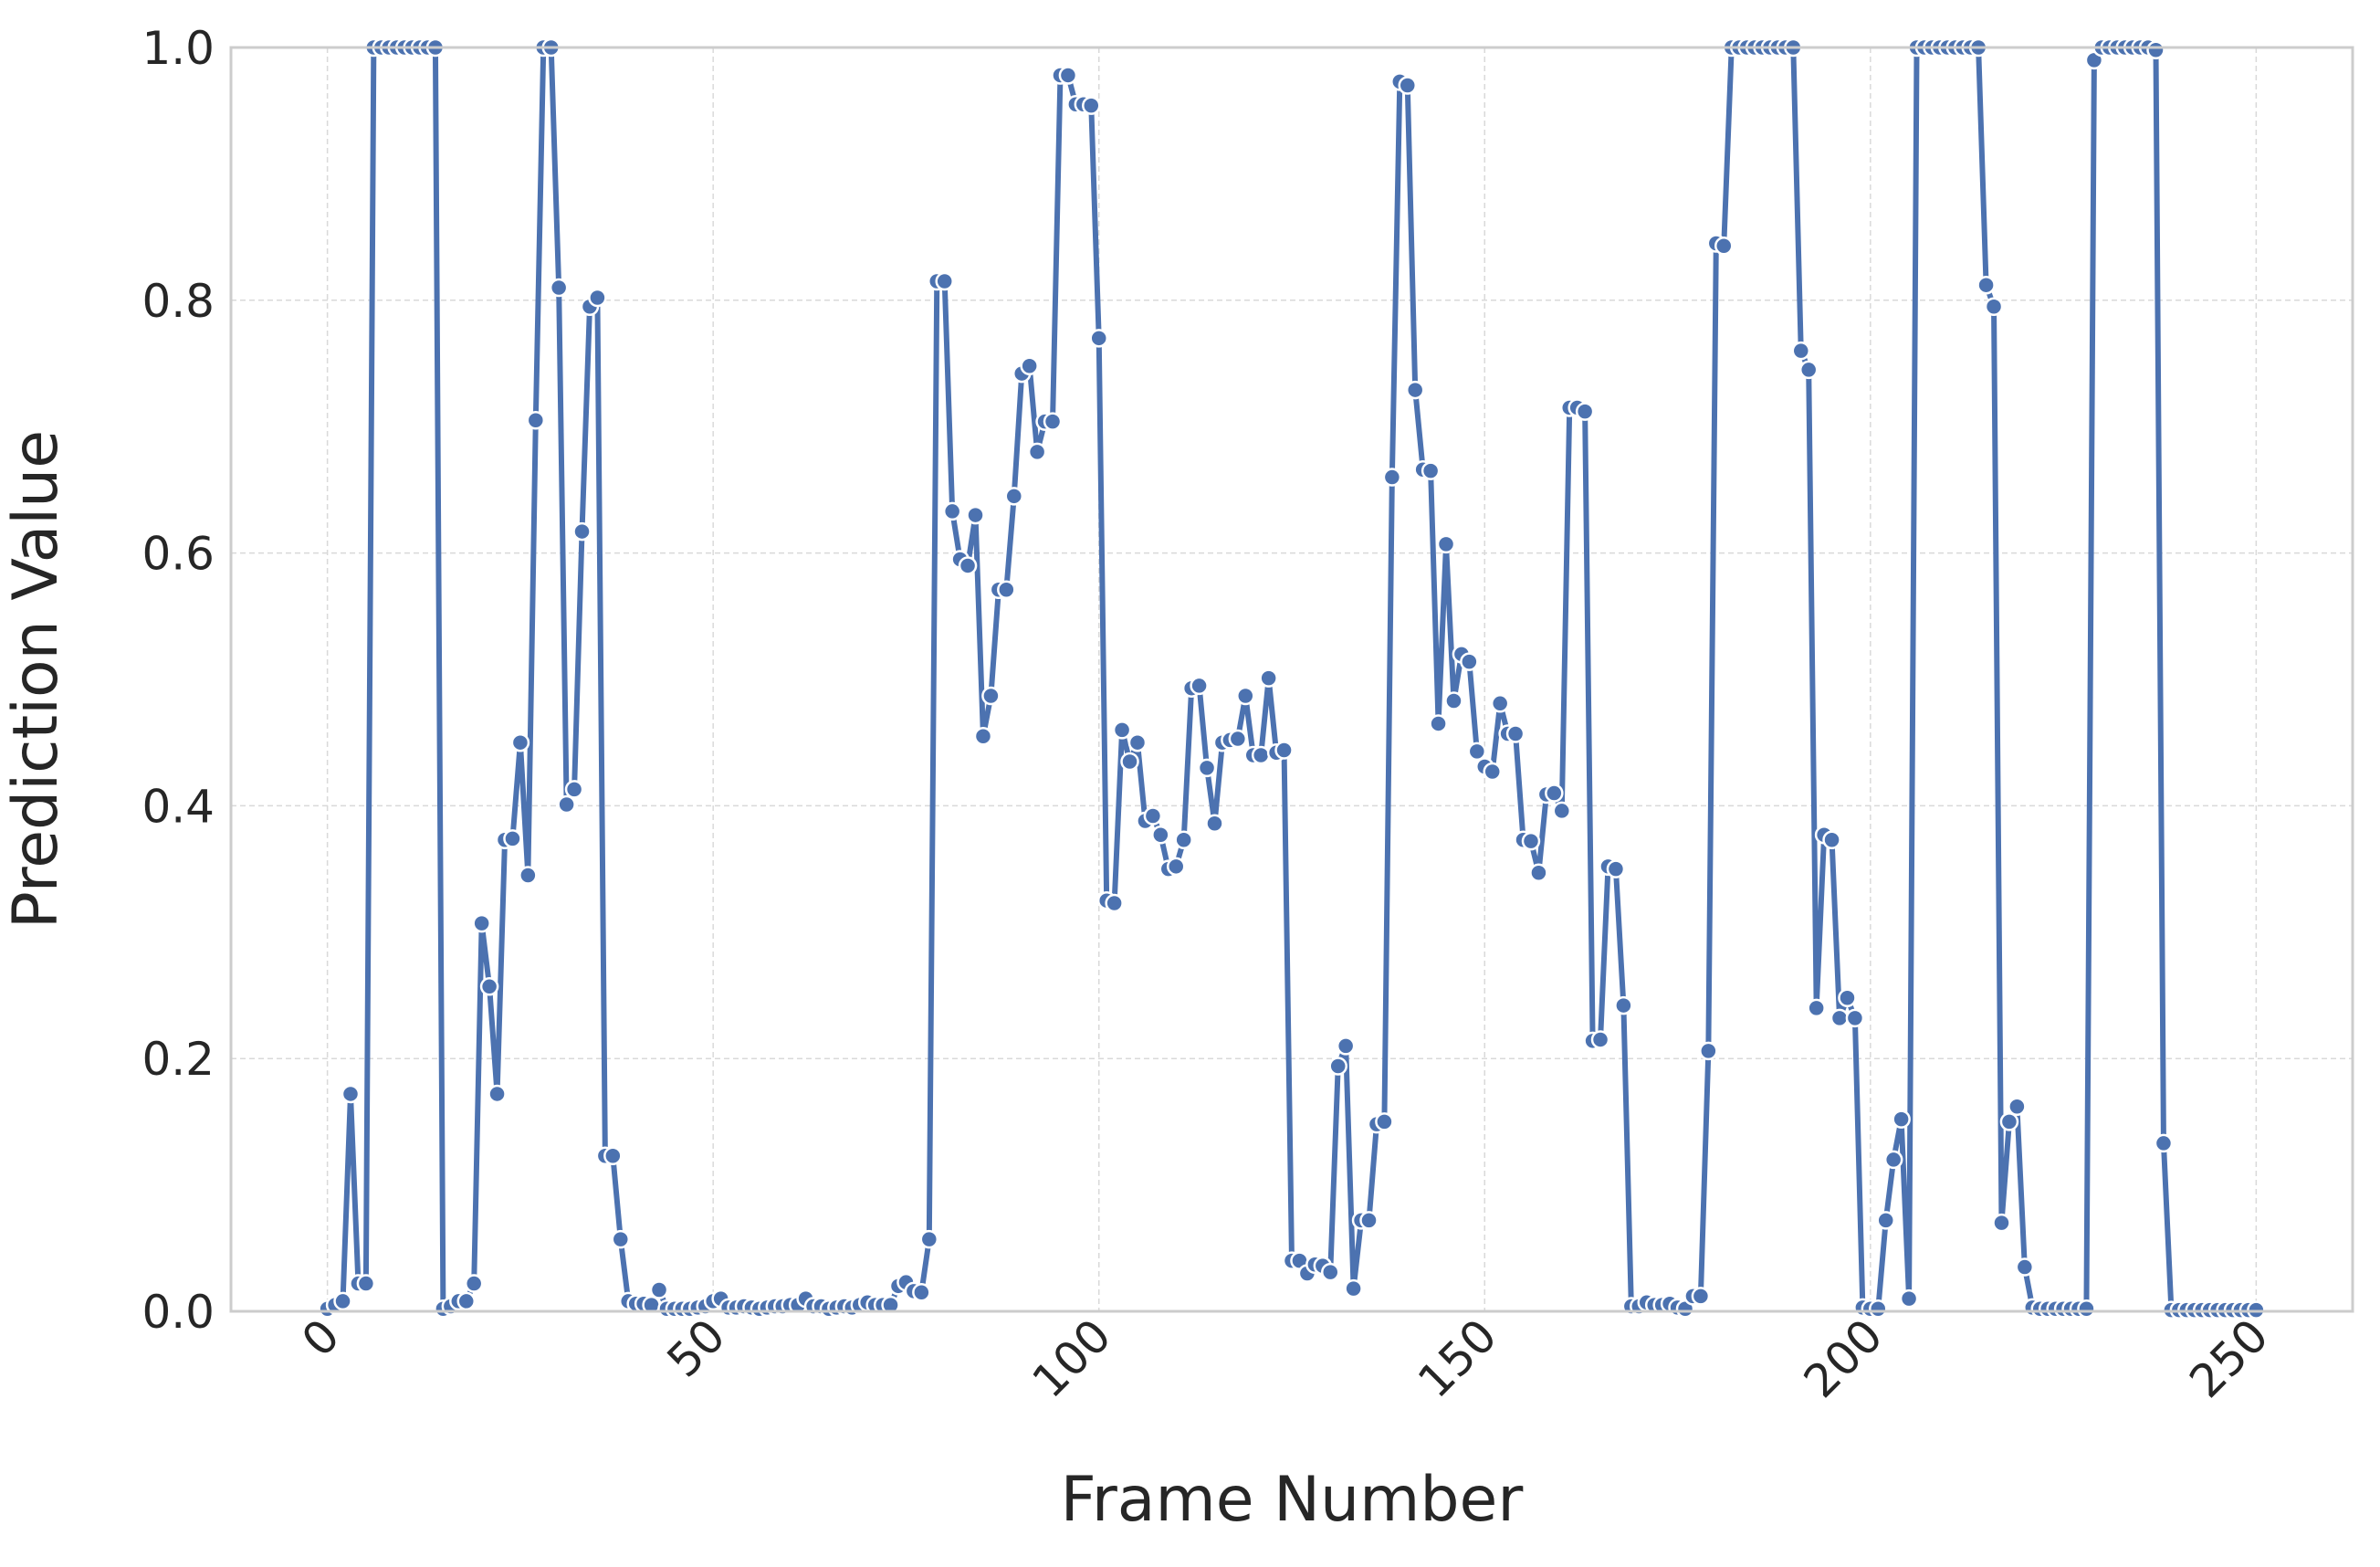 The height and width of the screenshot is (1567, 2380). Describe the element at coordinates (321, 1338) in the screenshot. I see `x-tick-label: 0` at that location.